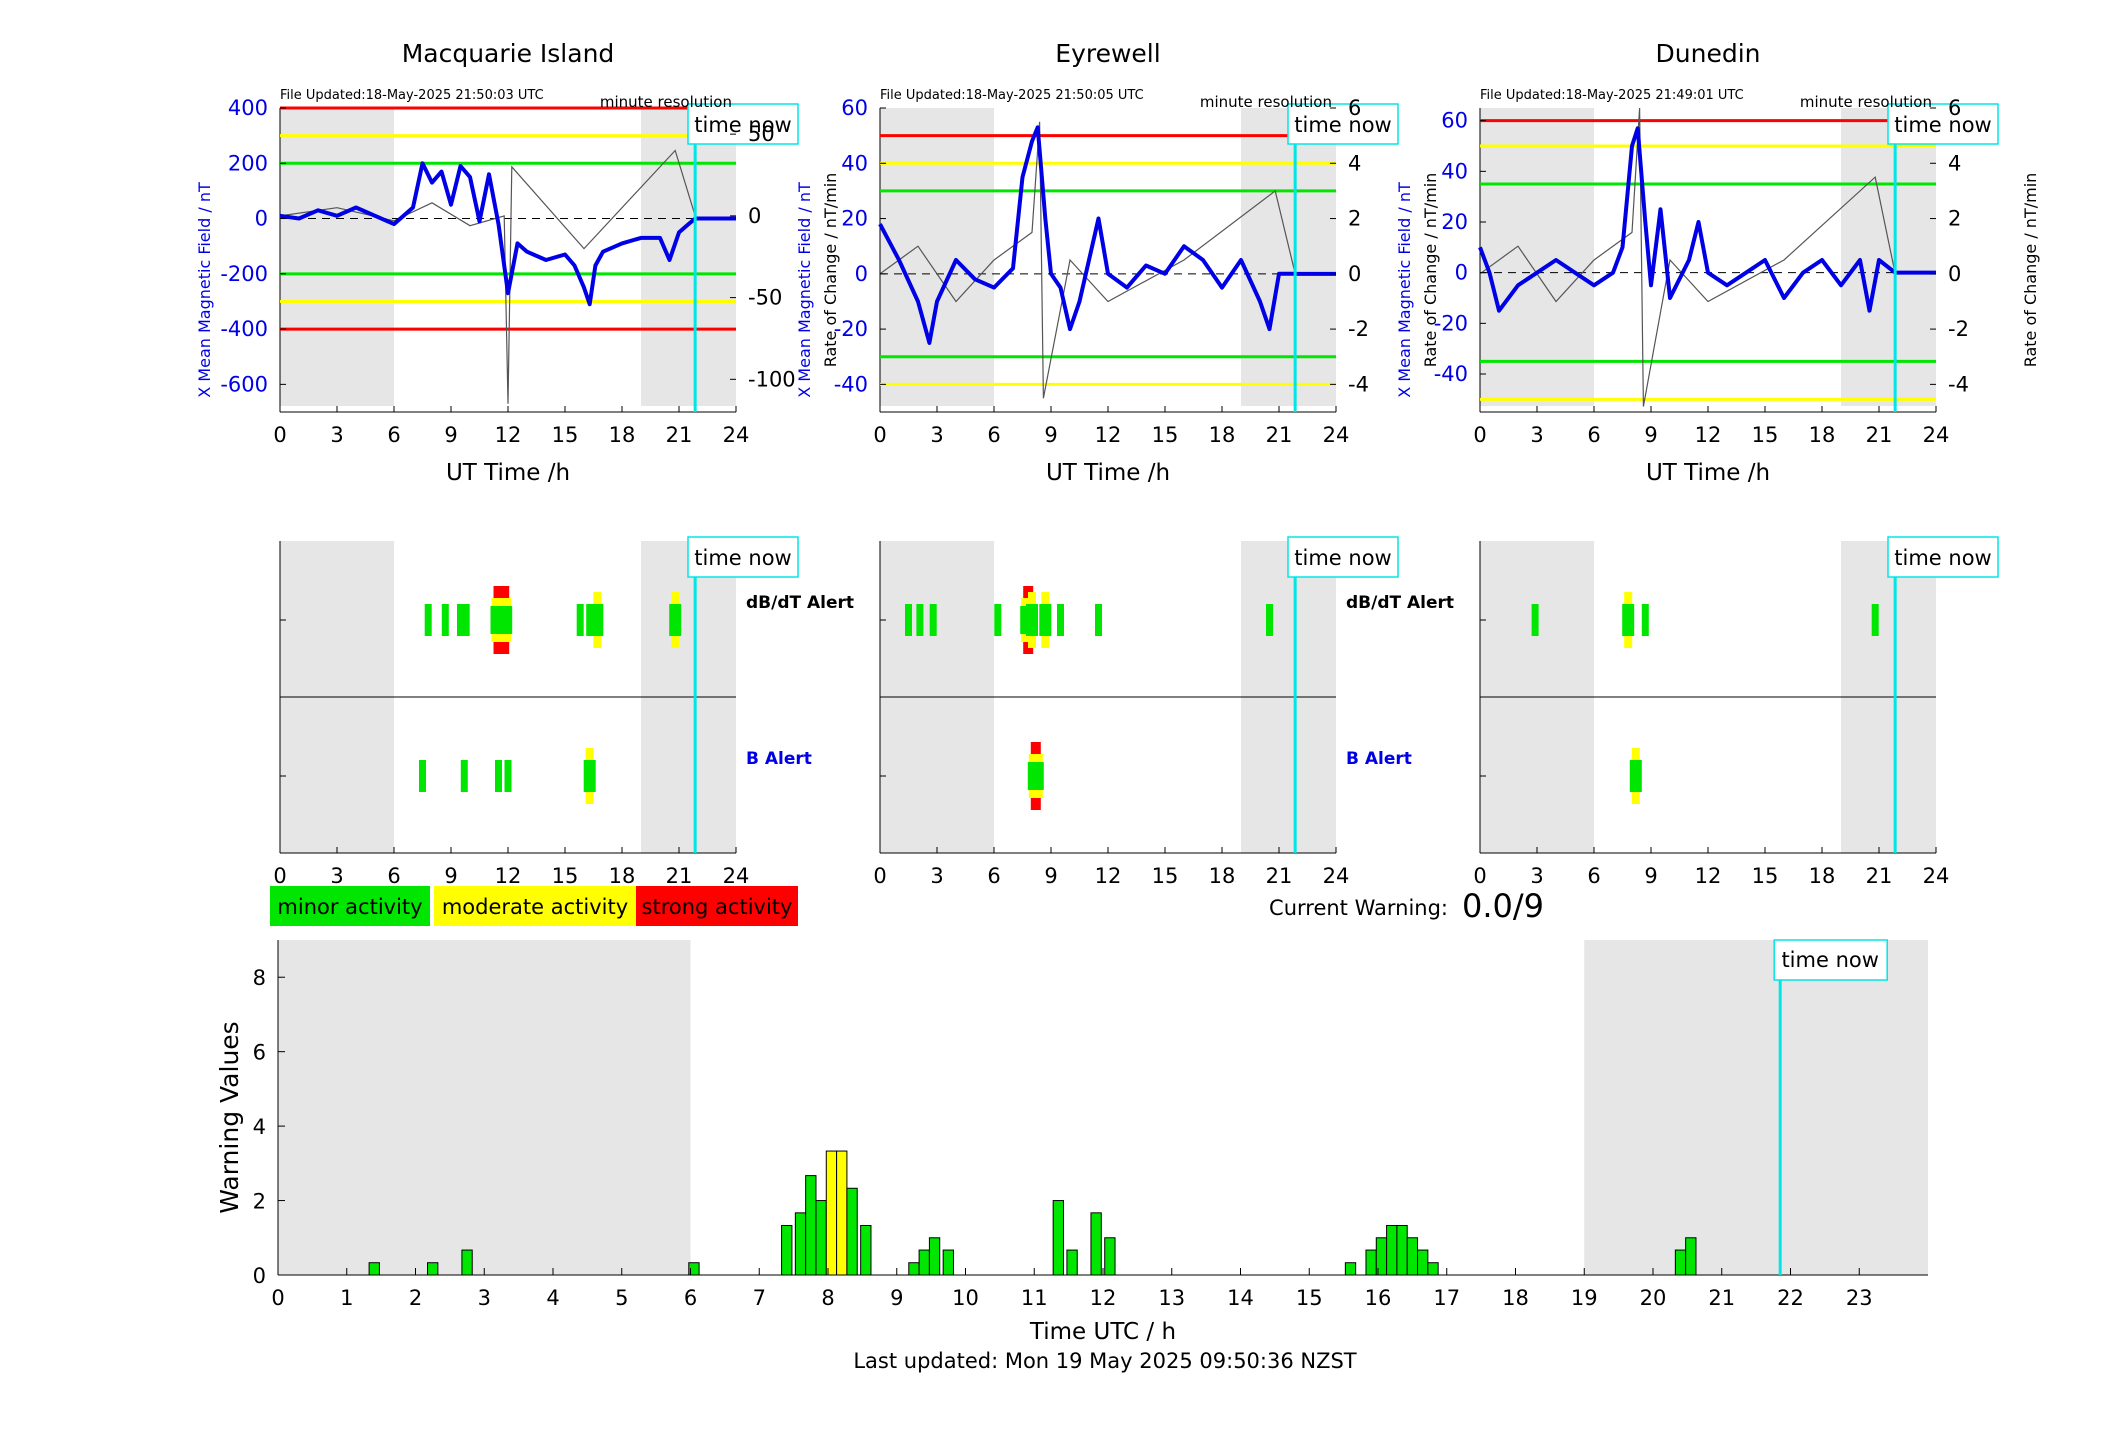  Describe the element at coordinates (765, 298) in the screenshot. I see `y2-tick-label: -50` at that location.